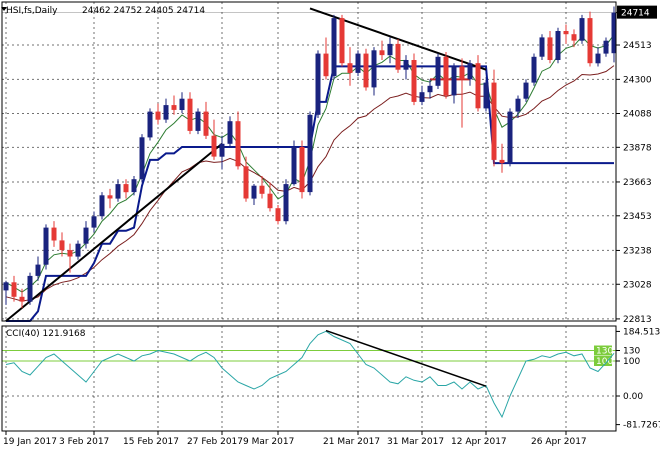  Describe the element at coordinates (268, 442) in the screenshot. I see `date-tick-label: 9 Mar 2017` at that location.